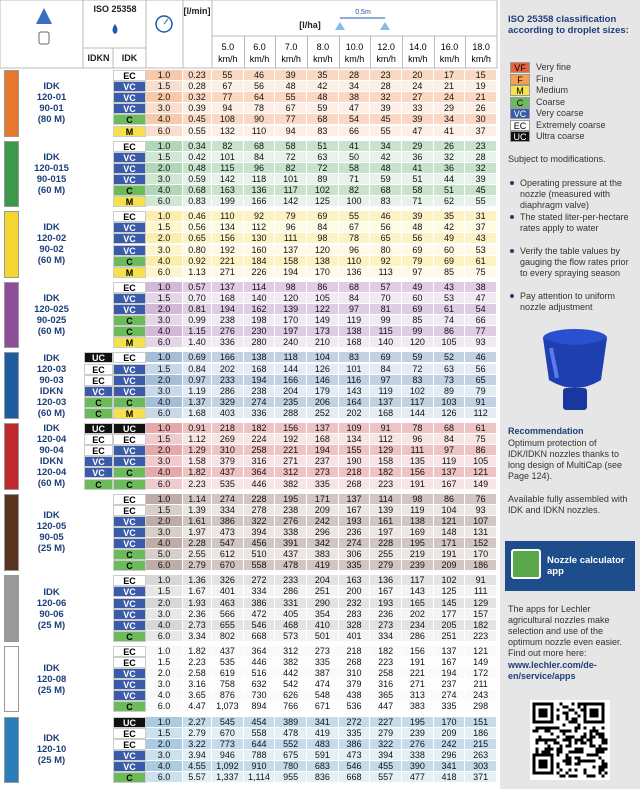 This screenshot has height=789, width=640. Describe the element at coordinates (418, 707) in the screenshot. I see `rate-cell: 383` at that location.